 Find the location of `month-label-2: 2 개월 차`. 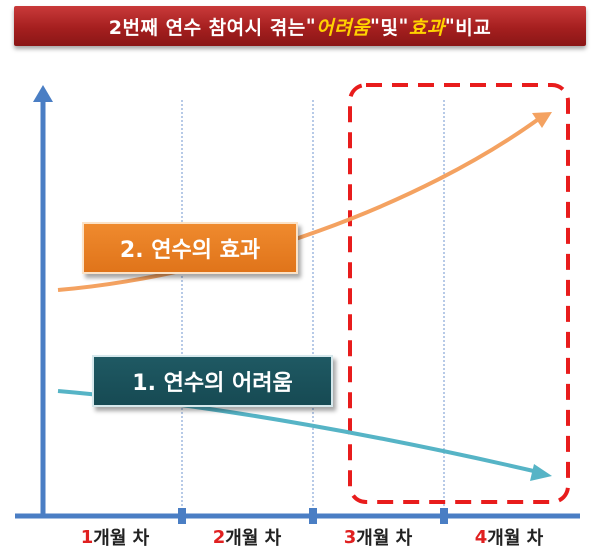

month-label-2: 2 개월 차 is located at coordinates (247, 537).